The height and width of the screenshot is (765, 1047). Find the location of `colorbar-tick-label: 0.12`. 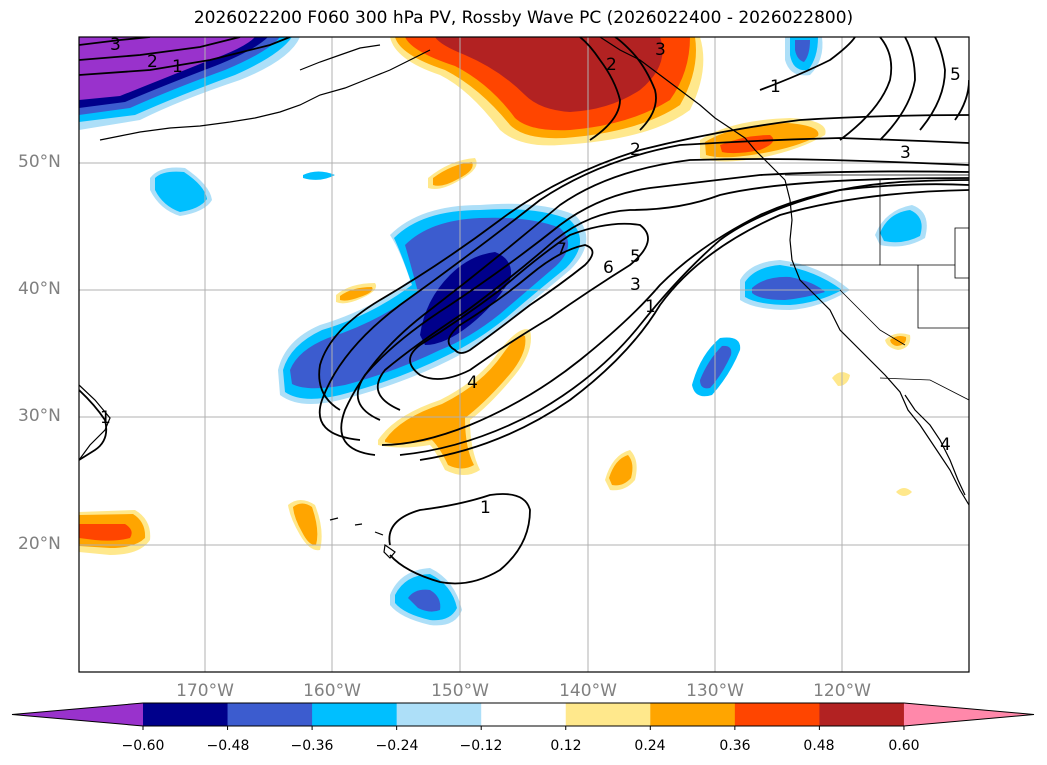

colorbar-tick-label: 0.12 is located at coordinates (566, 746).